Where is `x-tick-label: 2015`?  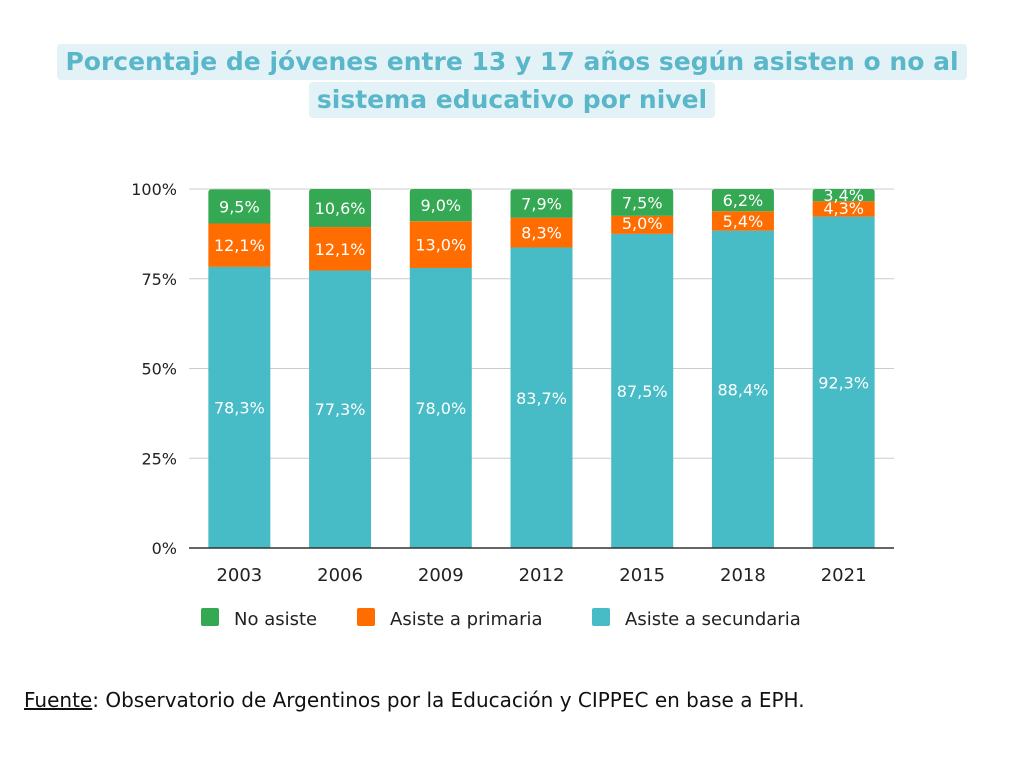
x-tick-label: 2015 is located at coordinates (642, 575).